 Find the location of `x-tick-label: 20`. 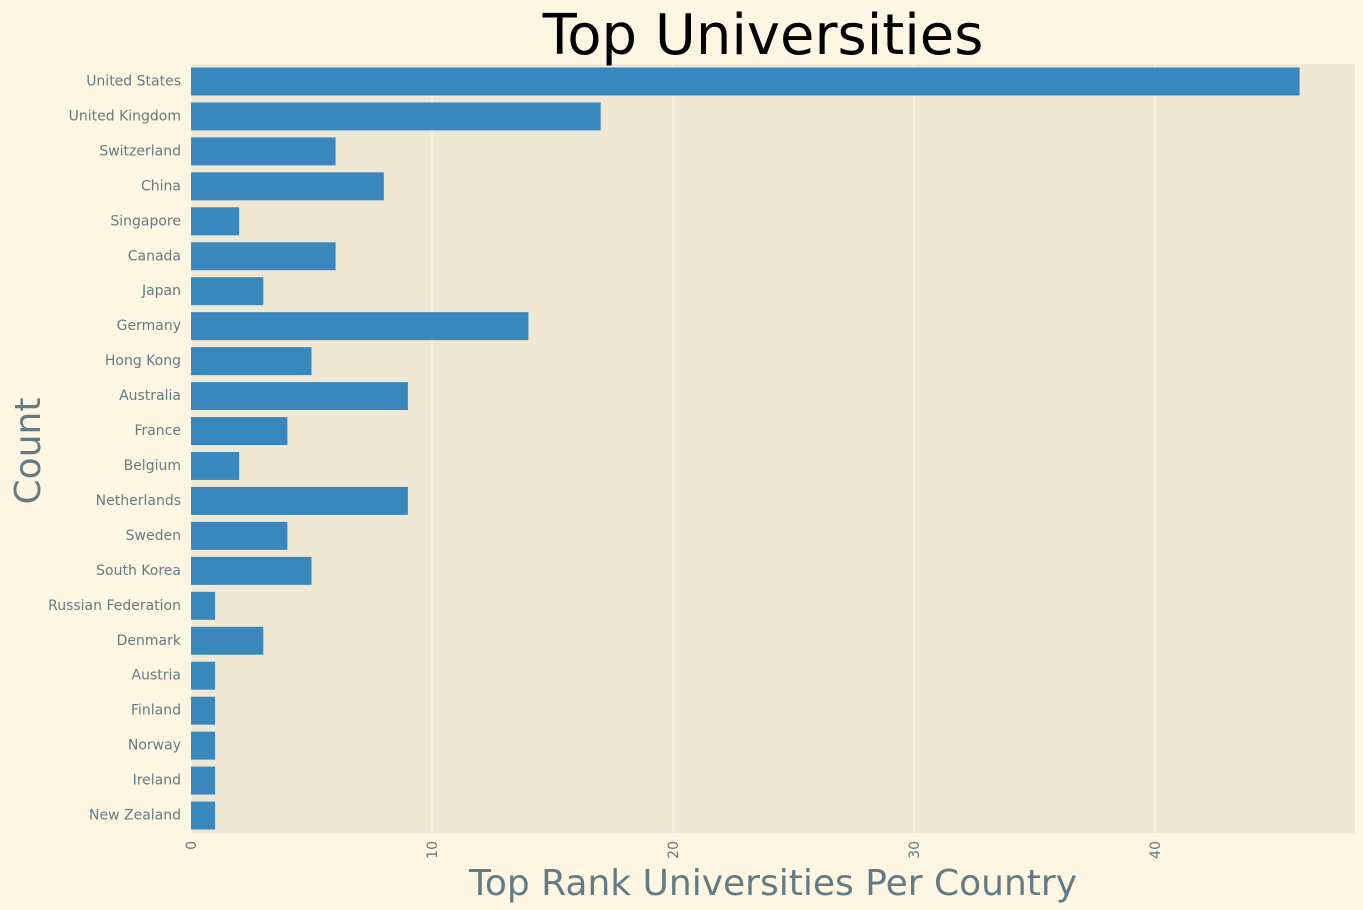

x-tick-label: 20 is located at coordinates (674, 850).